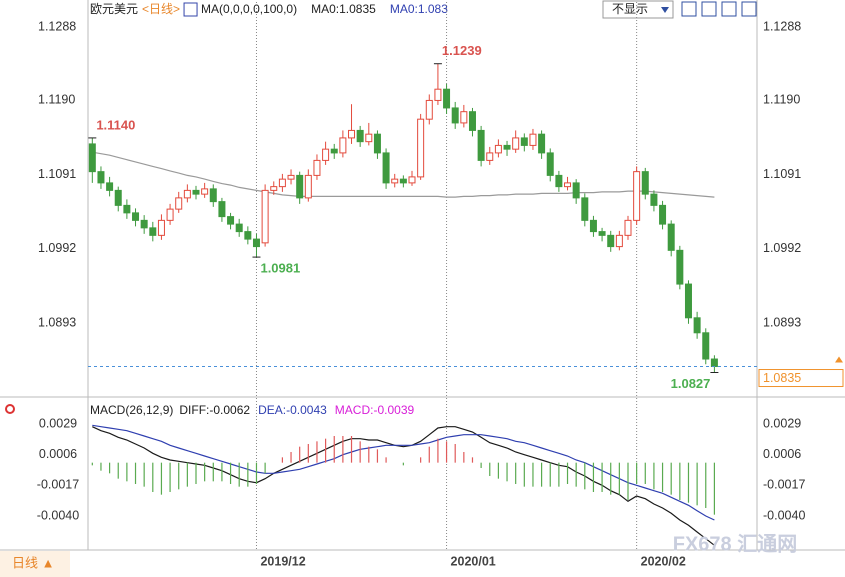 The width and height of the screenshot is (845, 577). Describe the element at coordinates (630, 9) in the screenshot. I see `dropdown-label: 不显示` at that location.